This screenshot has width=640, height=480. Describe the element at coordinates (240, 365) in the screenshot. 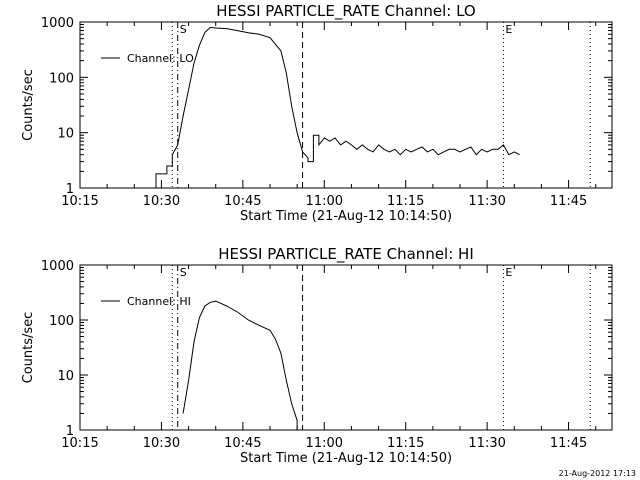

I see `series-line` at that location.